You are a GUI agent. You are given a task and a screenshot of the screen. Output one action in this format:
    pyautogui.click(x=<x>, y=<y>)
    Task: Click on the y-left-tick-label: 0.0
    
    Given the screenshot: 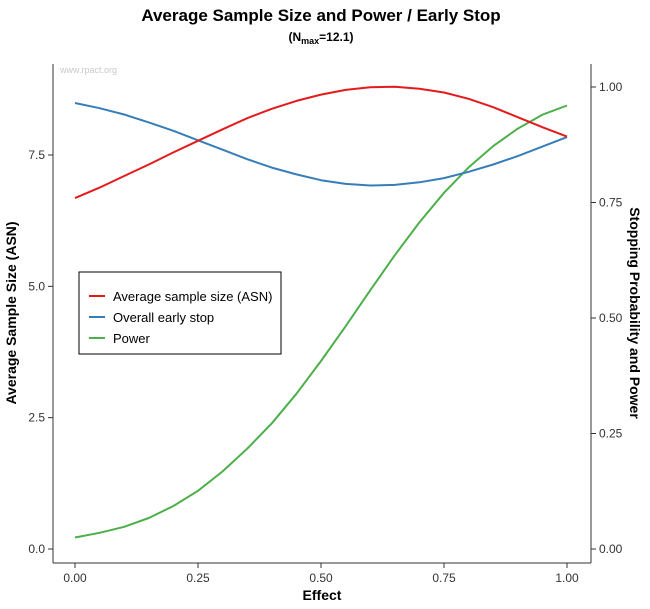 What is the action you would take?
    pyautogui.click(x=36, y=549)
    